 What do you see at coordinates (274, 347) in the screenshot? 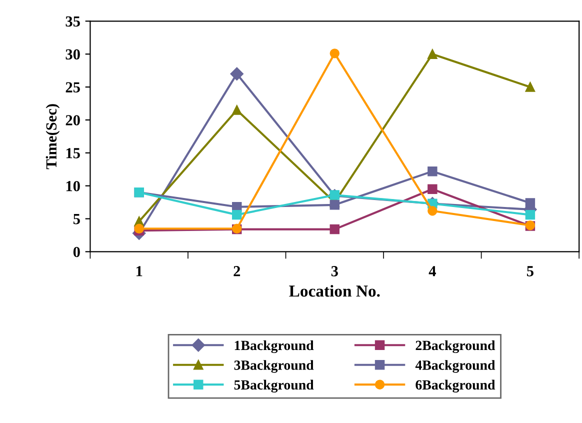
I see `legend-label: 1Background` at bounding box center [274, 347].